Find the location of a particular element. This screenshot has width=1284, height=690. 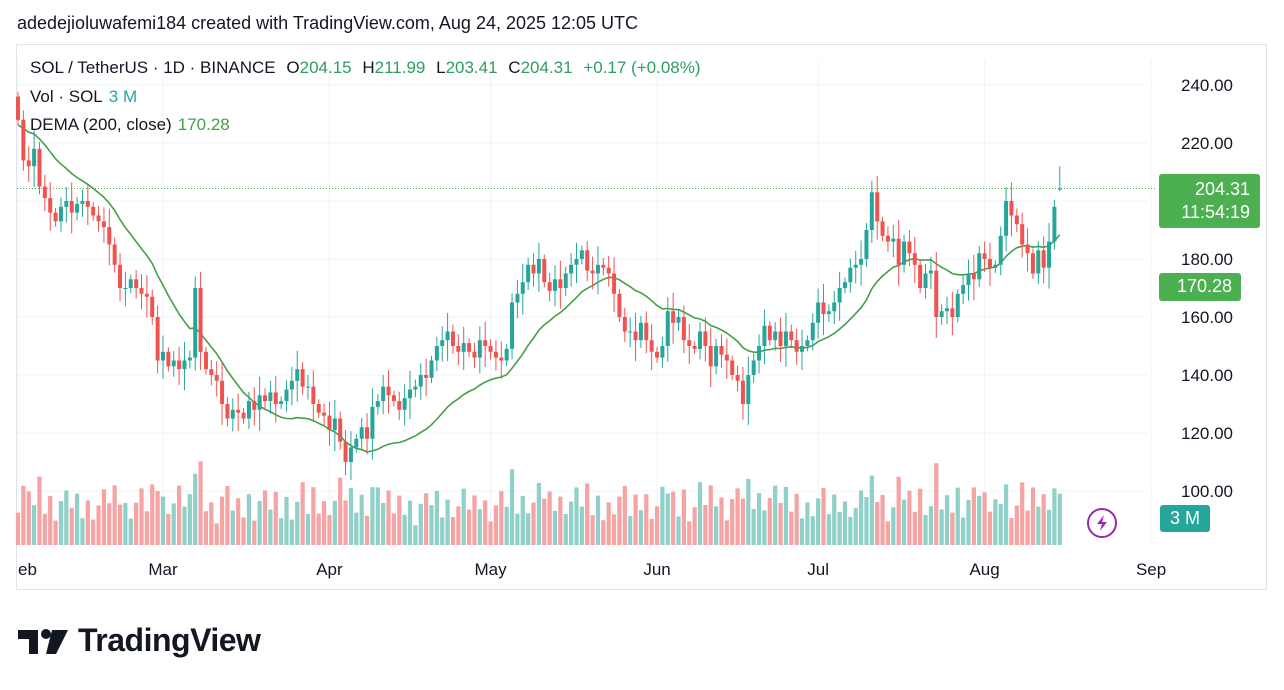

tradingview-logo: TradingView is located at coordinates (139, 640).